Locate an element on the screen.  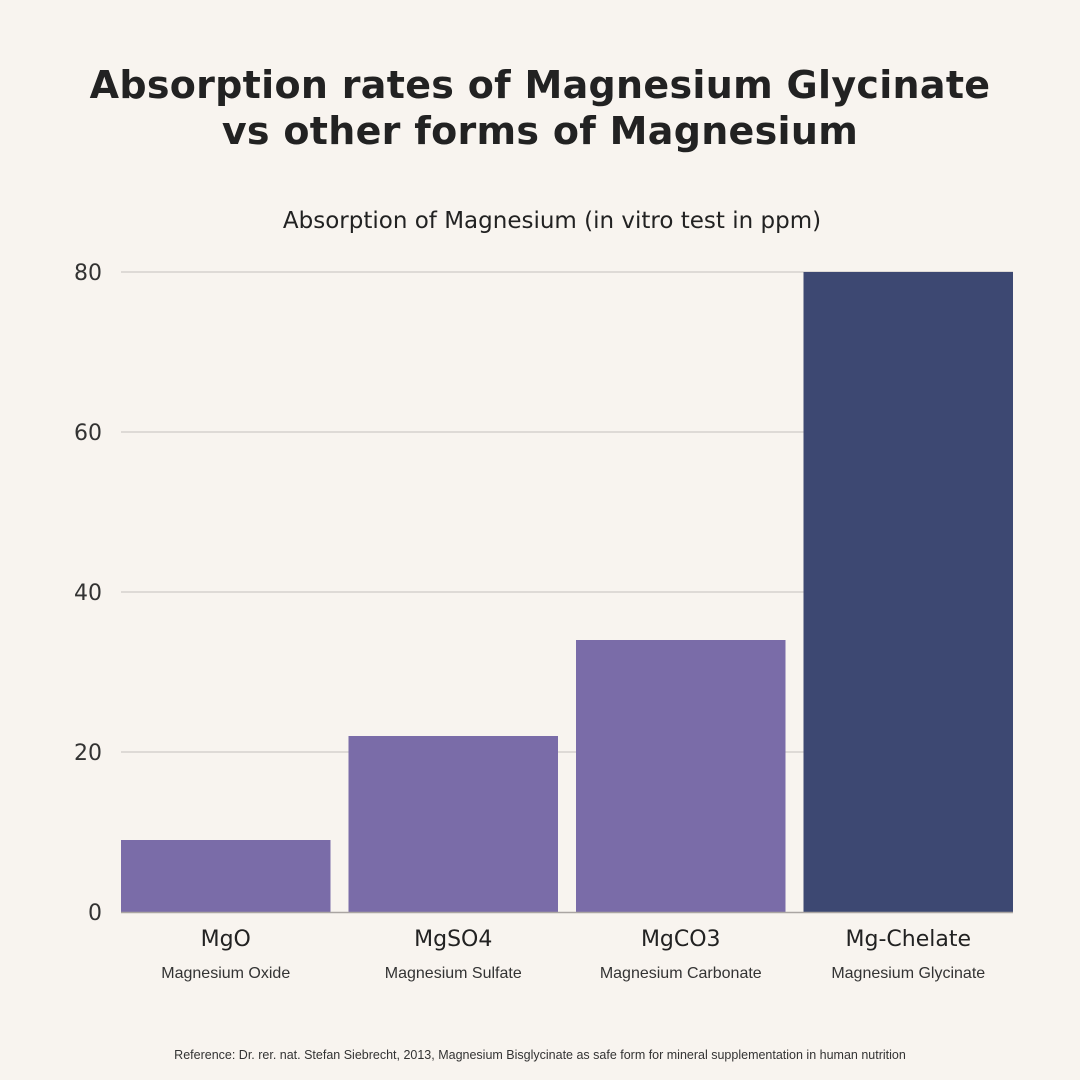
bar-mgo is located at coordinates (226, 876).